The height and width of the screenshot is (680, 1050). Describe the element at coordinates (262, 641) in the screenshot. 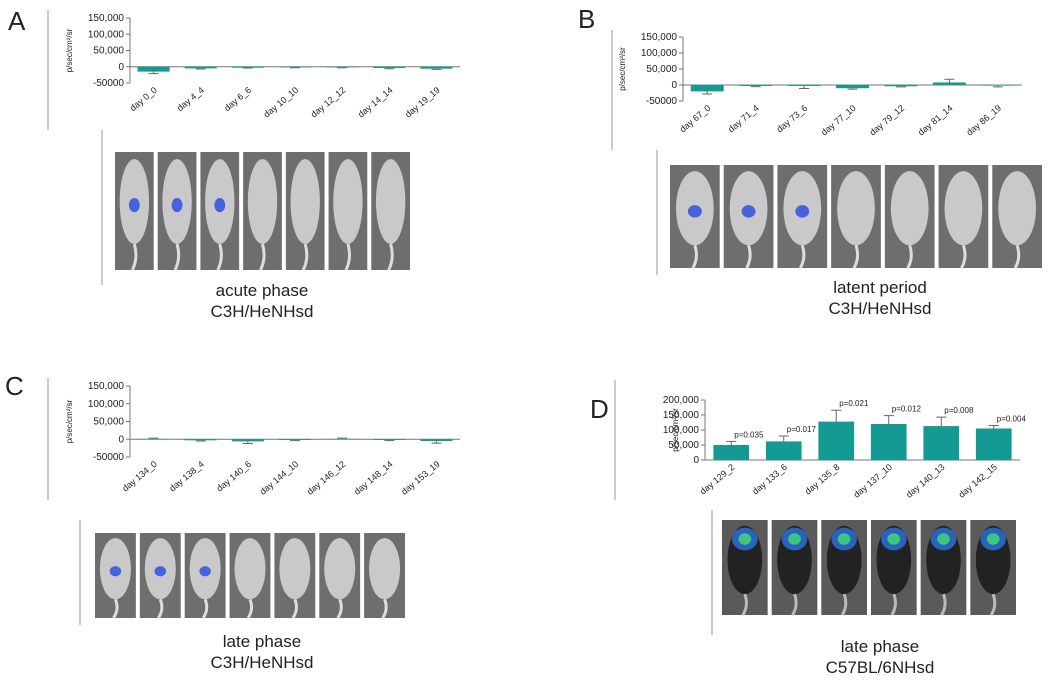

I see `caption: late phase` at that location.